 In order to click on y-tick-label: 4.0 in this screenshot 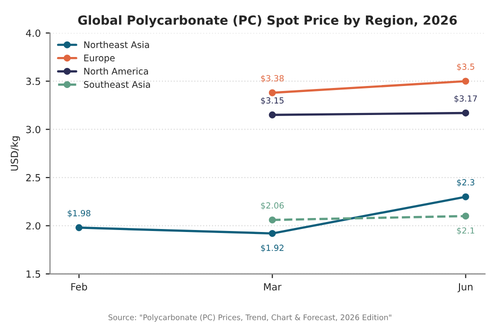, I will do `click(33, 33)`.